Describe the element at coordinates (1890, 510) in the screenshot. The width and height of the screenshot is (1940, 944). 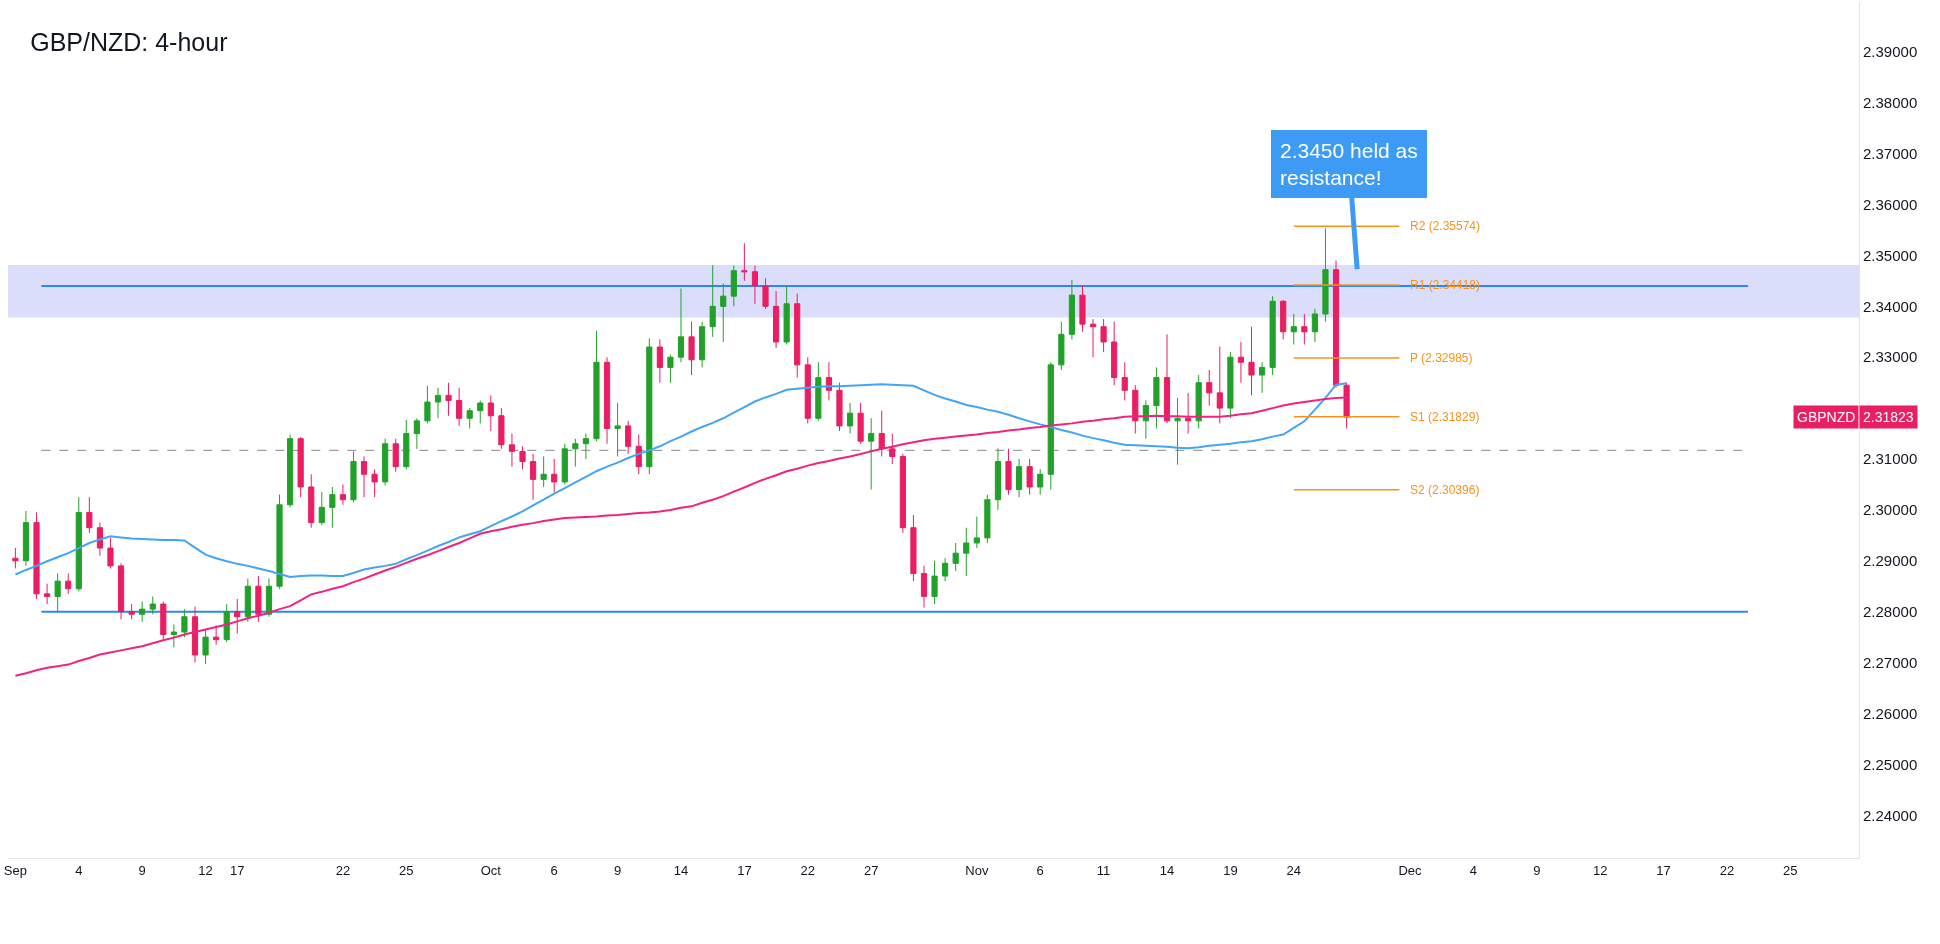
I see `y-tick-label: 2.30000` at that location.